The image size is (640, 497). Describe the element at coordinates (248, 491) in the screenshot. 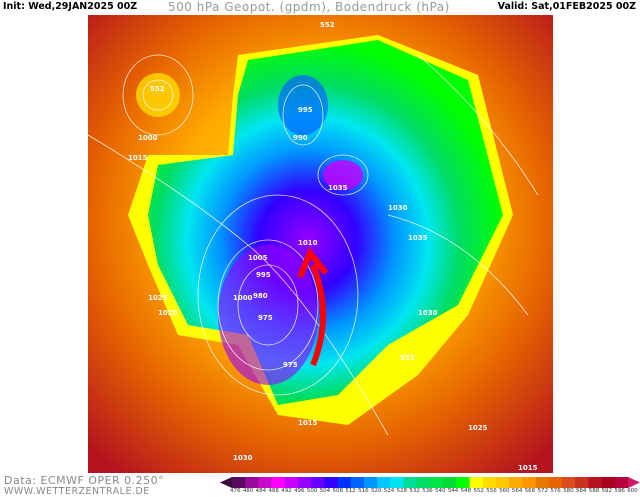

I see `colorbar-label: 480` at that location.